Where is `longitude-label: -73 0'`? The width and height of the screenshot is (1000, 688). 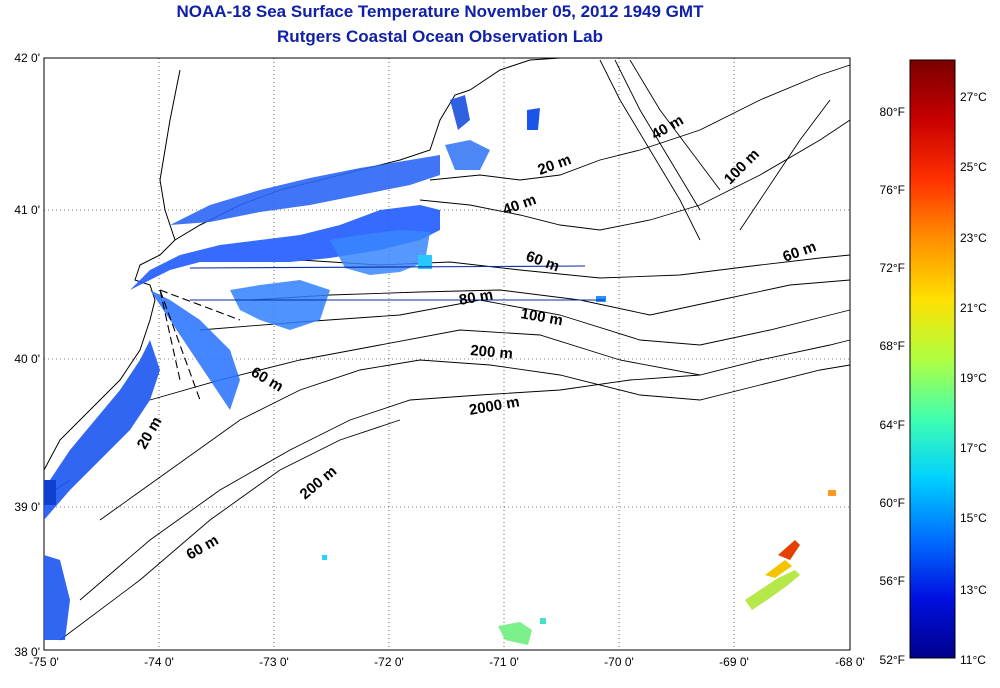
longitude-label: -73 0' is located at coordinates (274, 662).